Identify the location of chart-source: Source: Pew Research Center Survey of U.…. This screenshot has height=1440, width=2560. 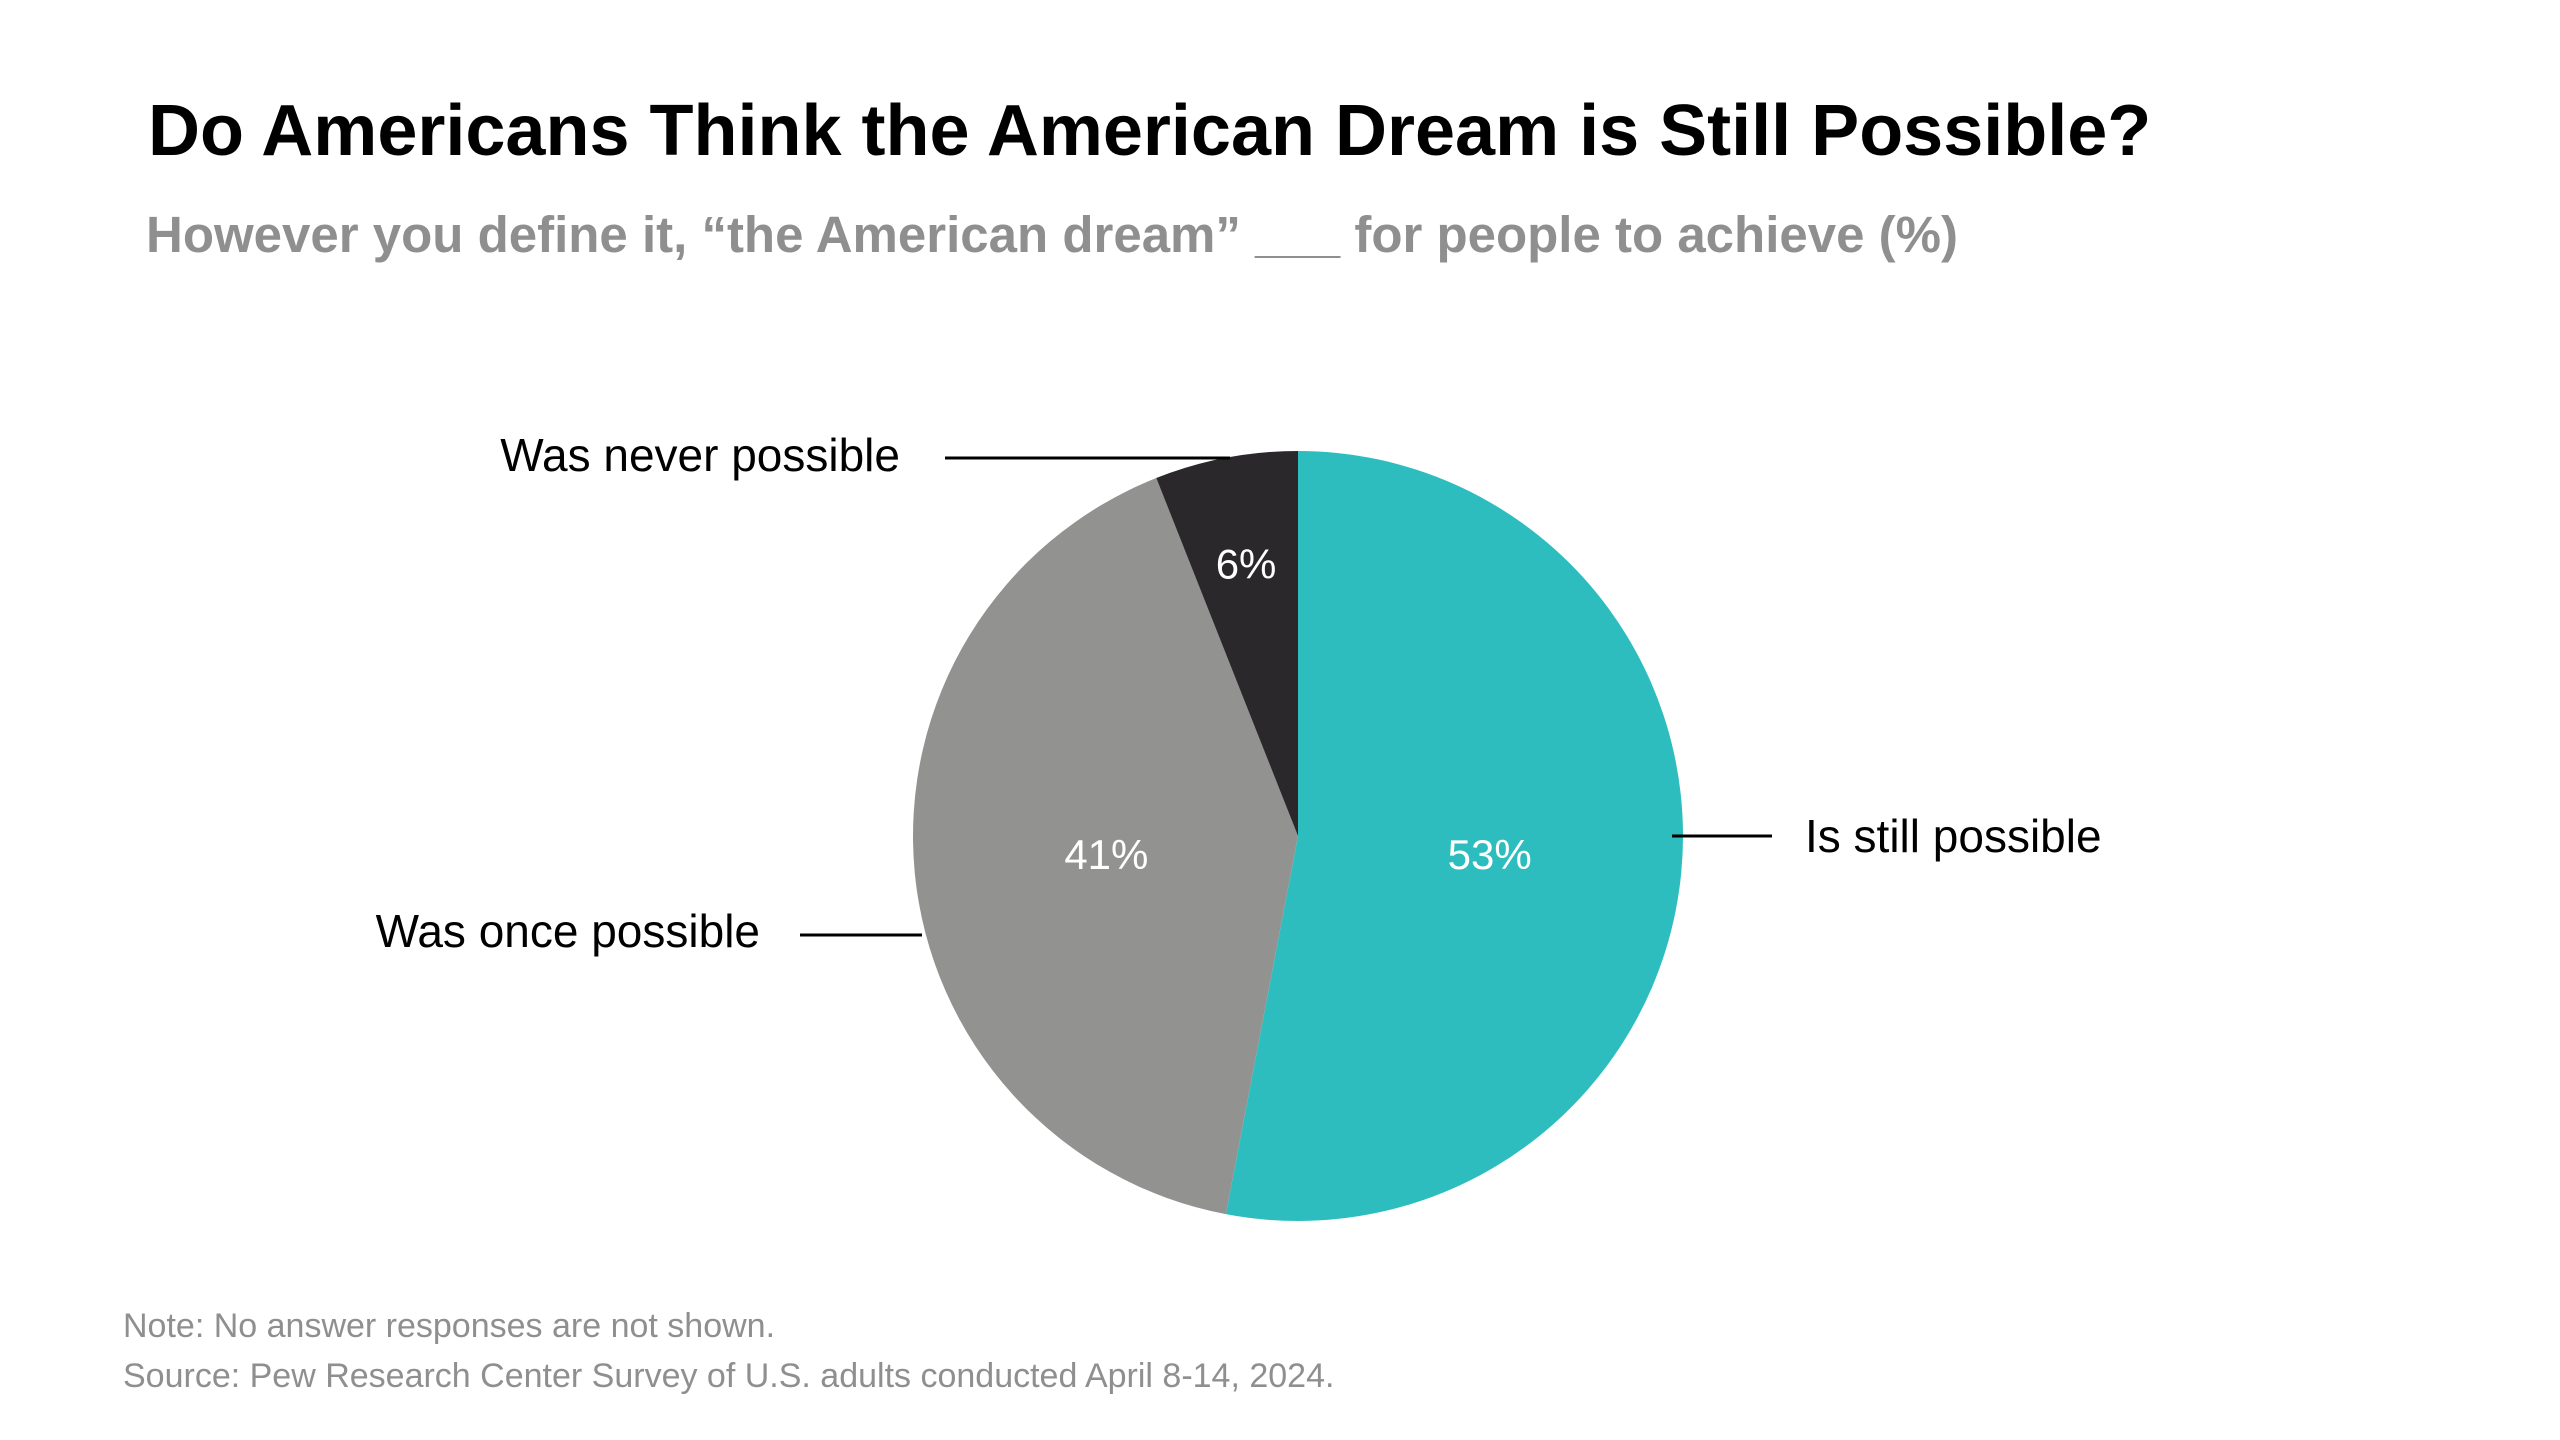
(729, 1376).